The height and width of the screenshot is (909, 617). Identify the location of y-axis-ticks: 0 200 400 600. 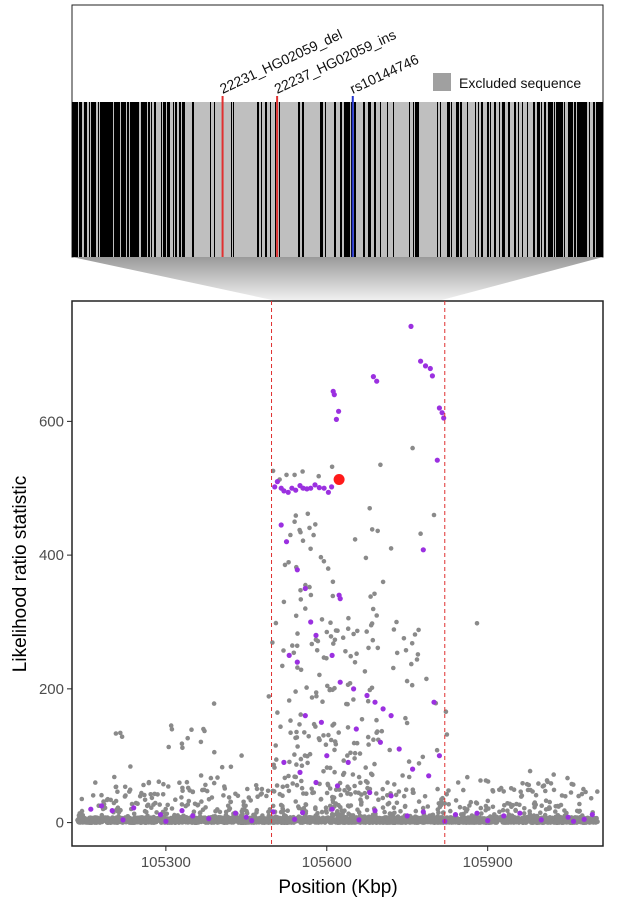
(55, 622).